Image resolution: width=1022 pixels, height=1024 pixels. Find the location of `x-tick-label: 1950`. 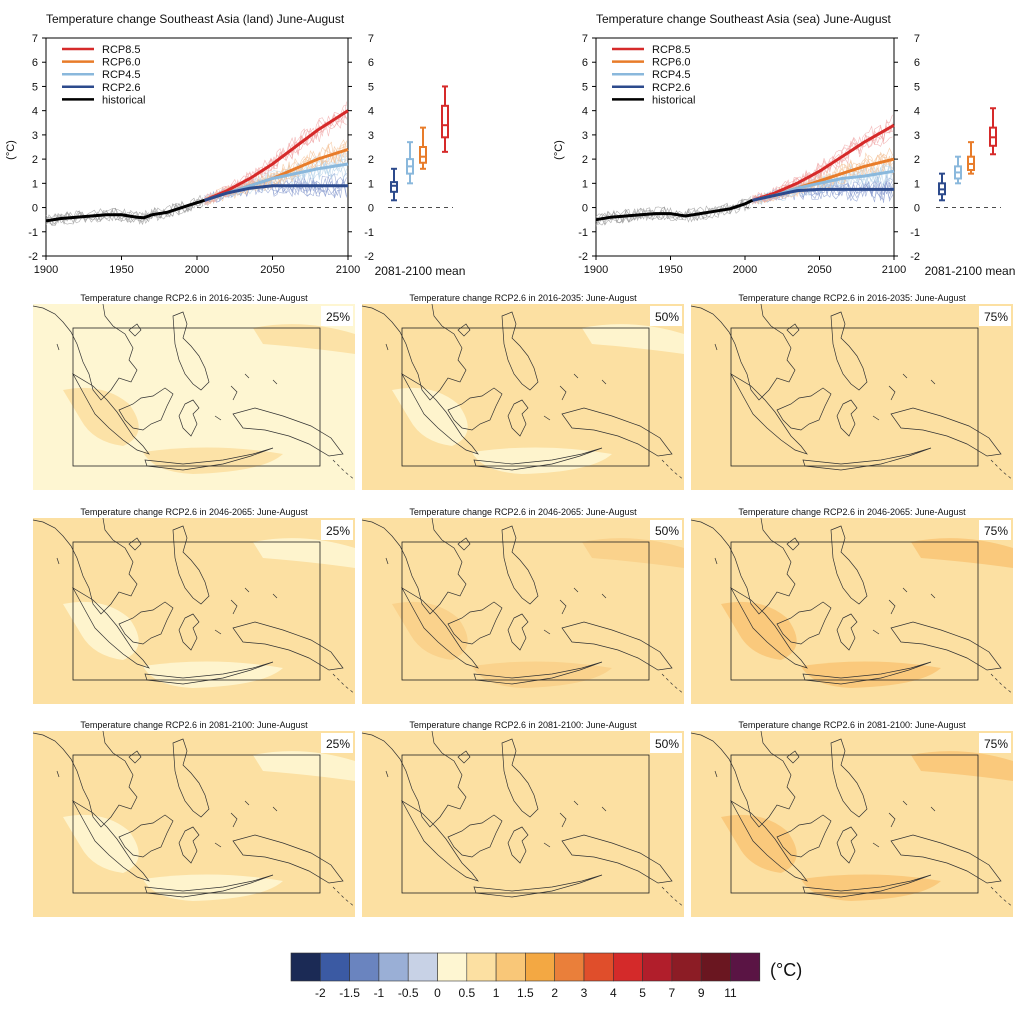

x-tick-label: 1950 is located at coordinates (121, 270).